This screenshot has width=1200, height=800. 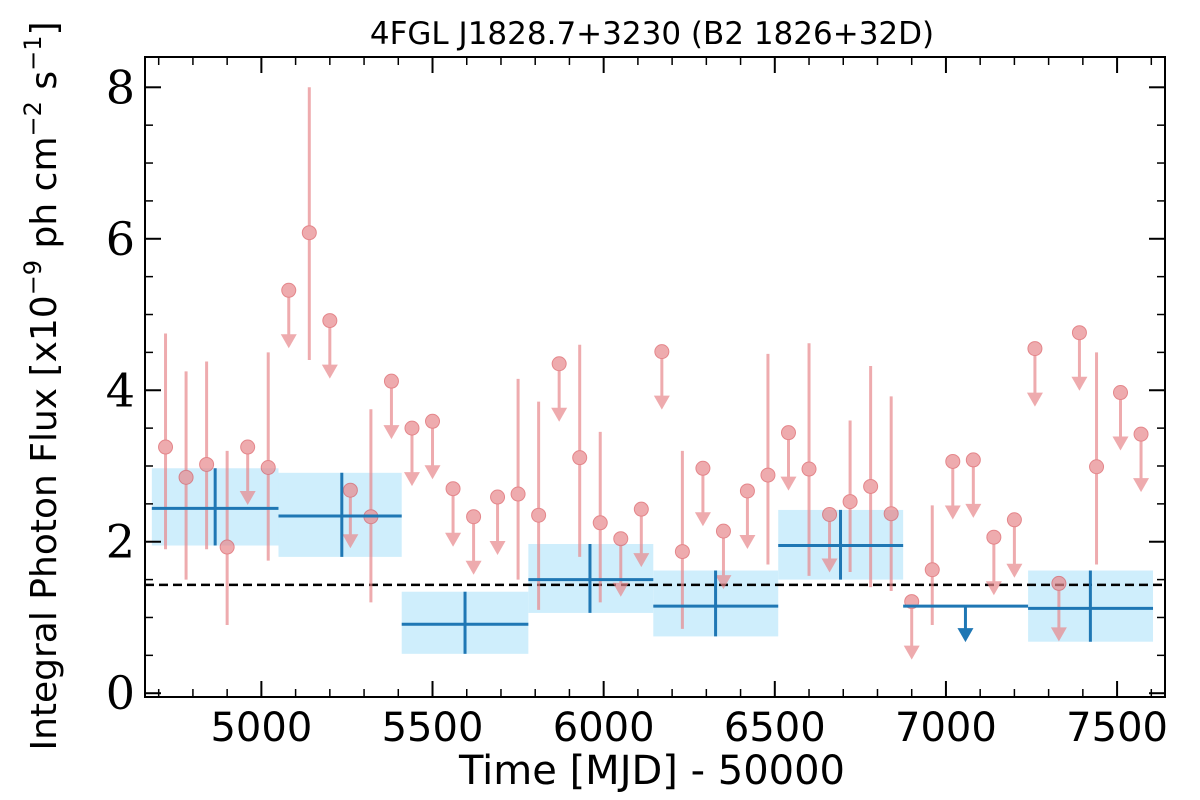 What do you see at coordinates (42, 385) in the screenshot?
I see `y-axis-label: Integral Photon Flux [x10−9 ph cm−2 s−1]` at bounding box center [42, 385].